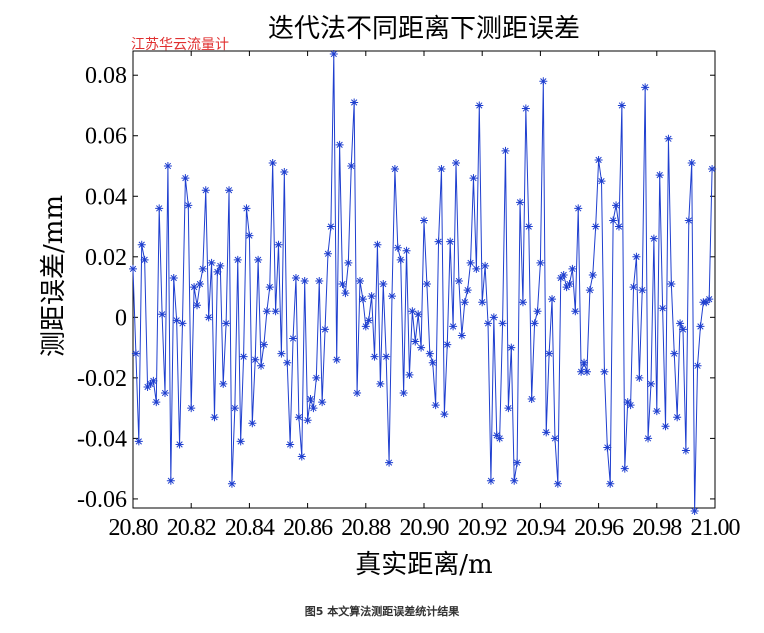  Describe the element at coordinates (106, 197) in the screenshot. I see `y-tick-label: 0.04` at that location.